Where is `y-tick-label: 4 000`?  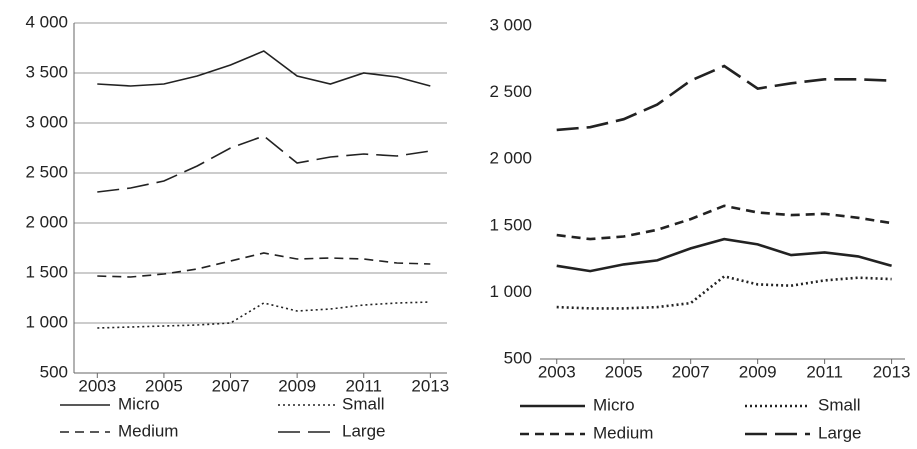
y-tick-label: 4 000 is located at coordinates (46, 21).